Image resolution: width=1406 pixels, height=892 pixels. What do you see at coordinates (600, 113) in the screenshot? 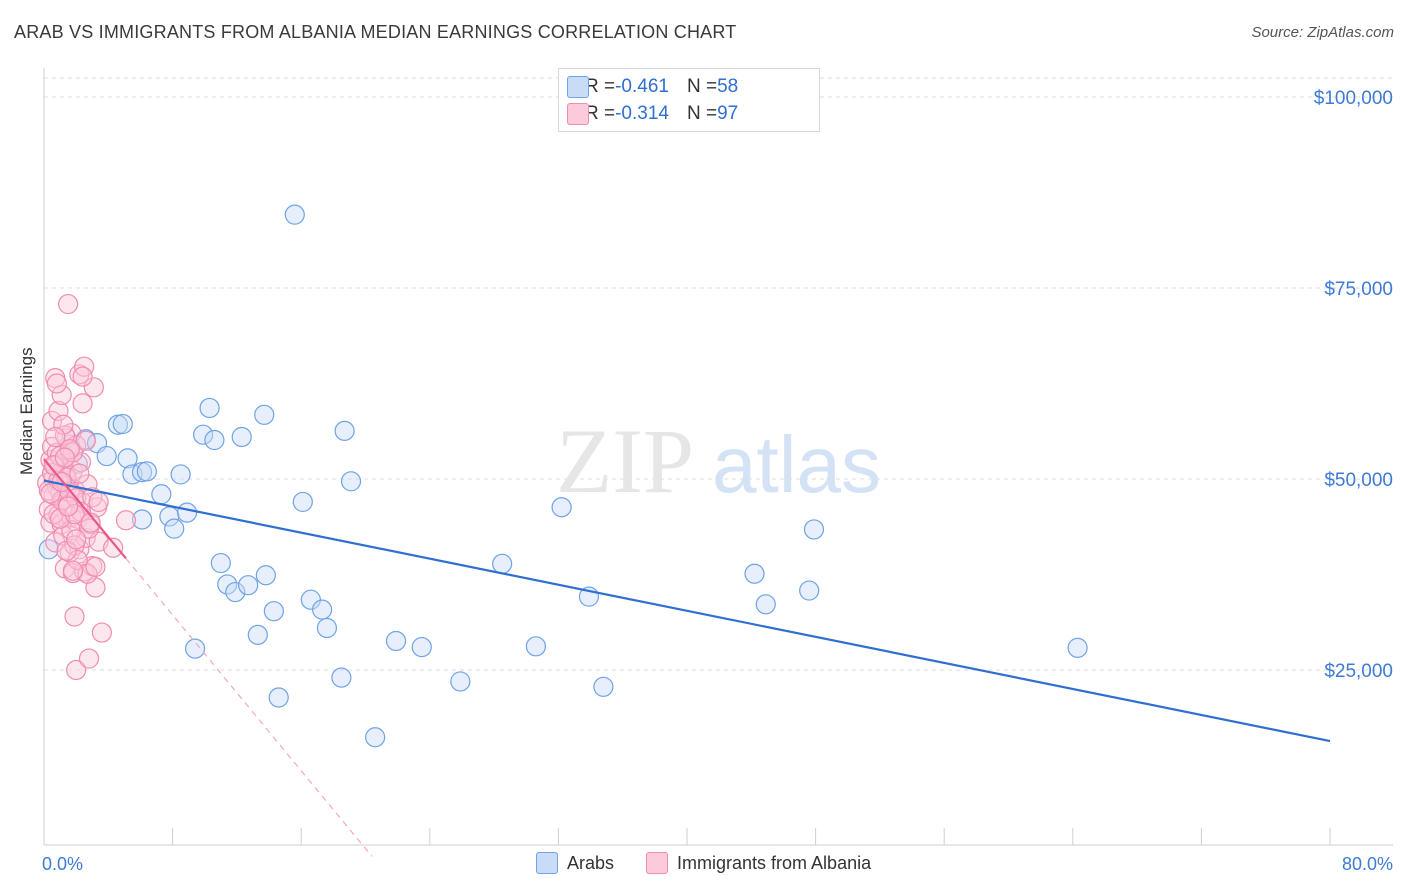
I see `albania-r-label: R =` at bounding box center [600, 113].